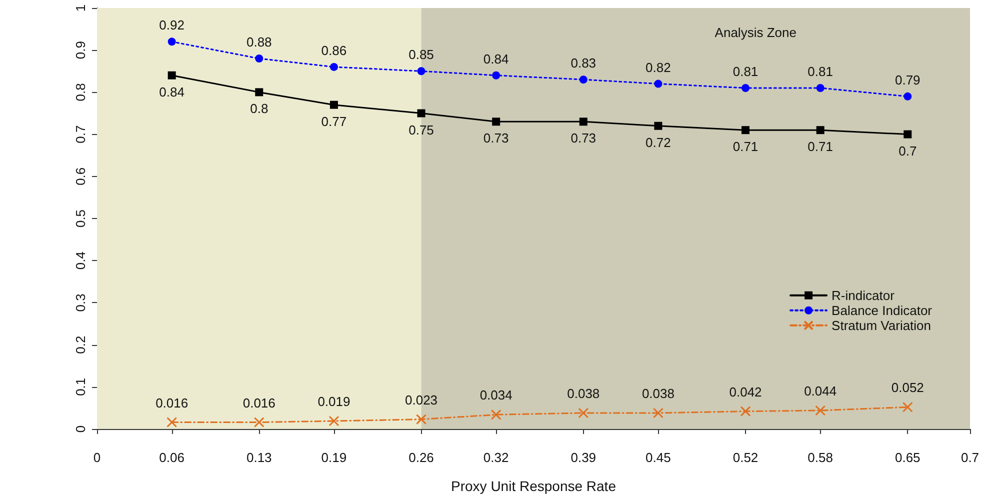  What do you see at coordinates (583, 63) in the screenshot?
I see `data-label: 0.83` at bounding box center [583, 63].